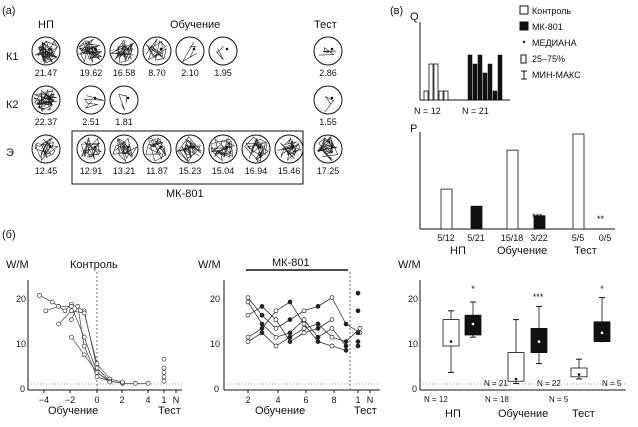 The height and width of the screenshot is (427, 638). What do you see at coordinates (46, 73) in the screenshot?
I see `value-0-np: 21.47` at bounding box center [46, 73].